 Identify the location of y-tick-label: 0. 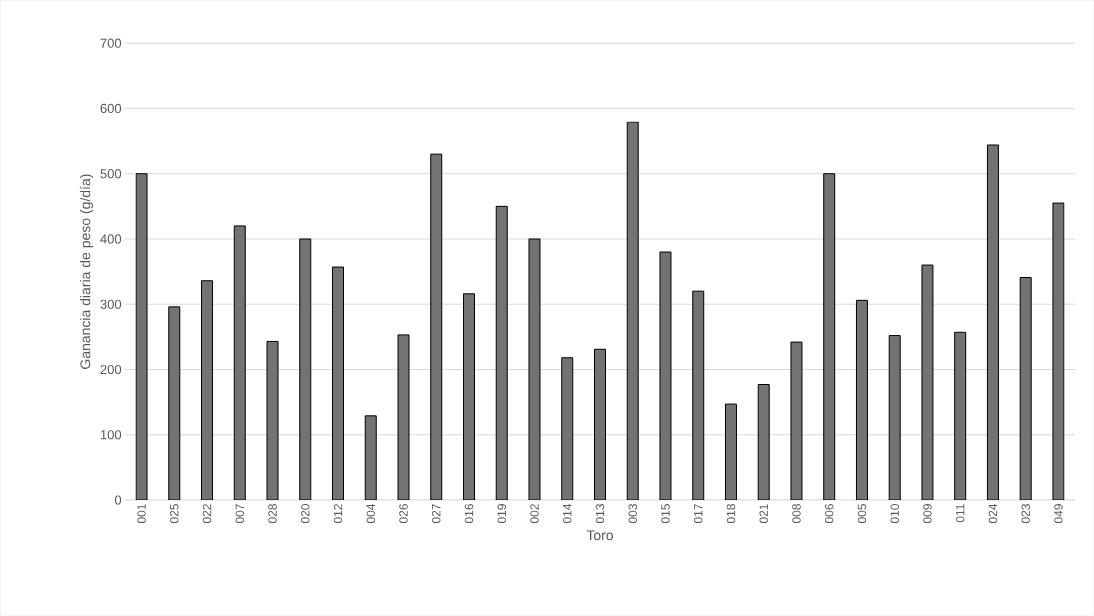
(118, 500).